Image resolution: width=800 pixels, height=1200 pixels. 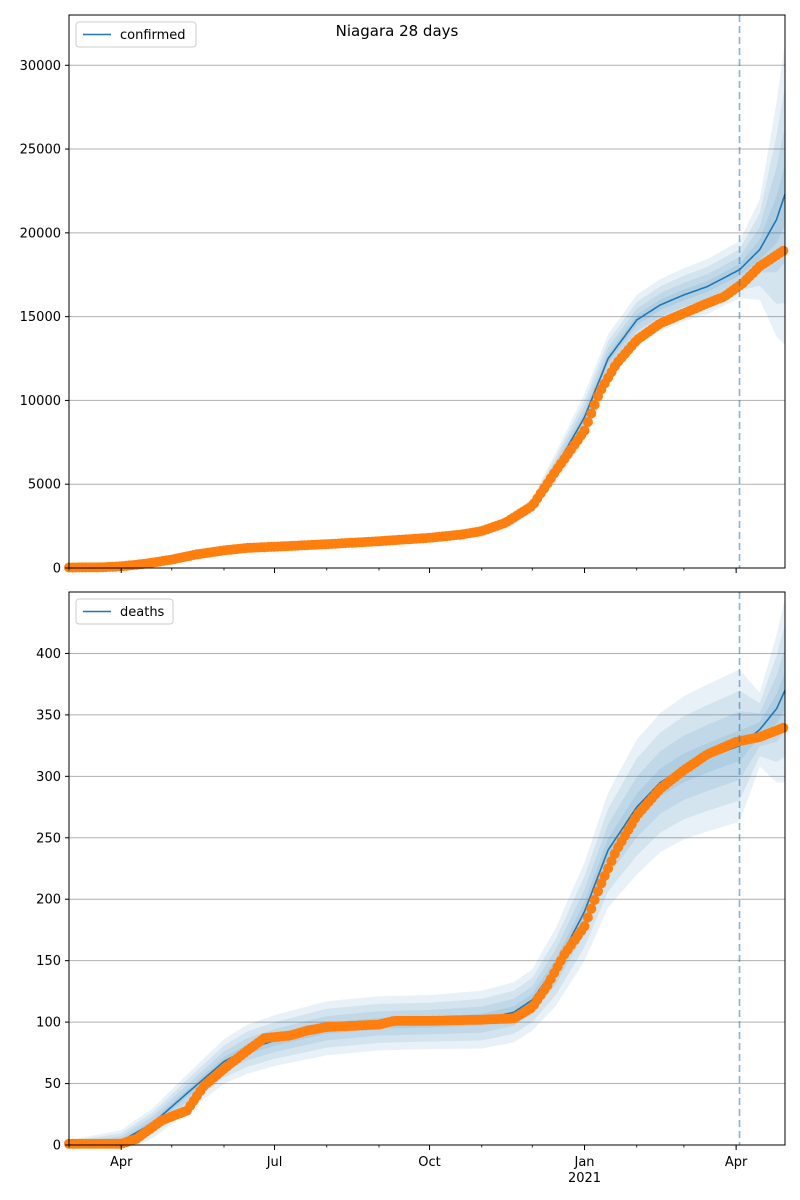 What do you see at coordinates (48, 1023) in the screenshot?
I see `y-tick-label: 100` at bounding box center [48, 1023].